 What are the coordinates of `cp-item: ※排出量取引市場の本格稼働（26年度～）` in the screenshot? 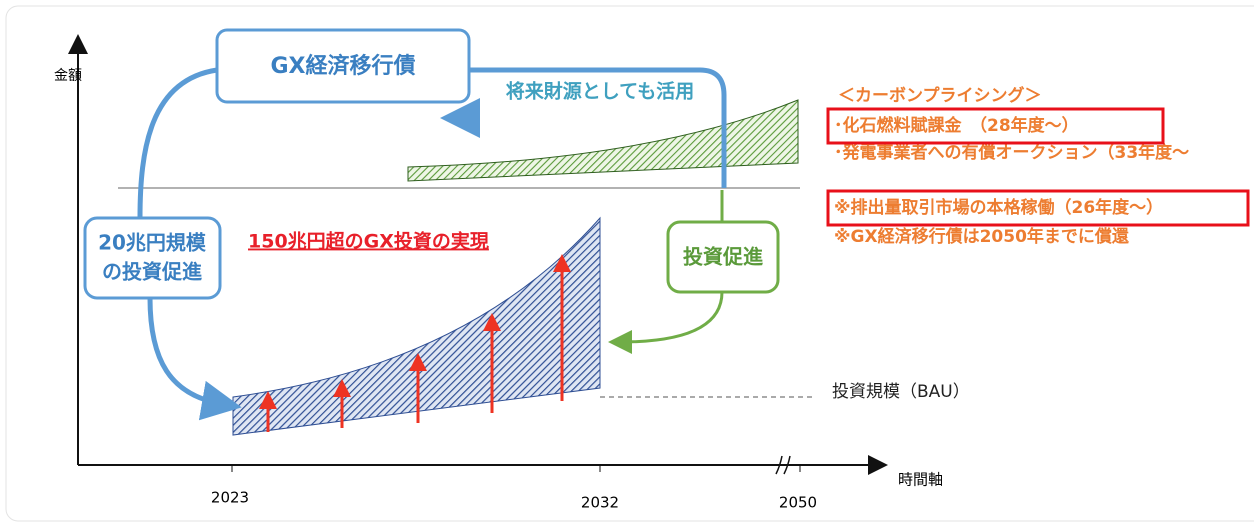 It's located at (998, 207).